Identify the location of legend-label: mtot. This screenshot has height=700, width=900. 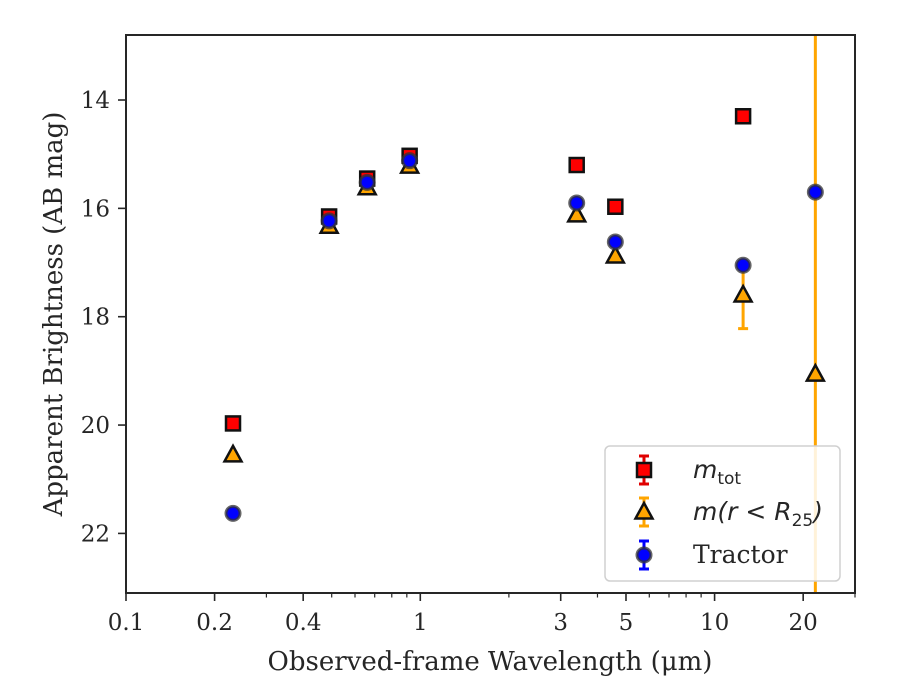
(717, 472).